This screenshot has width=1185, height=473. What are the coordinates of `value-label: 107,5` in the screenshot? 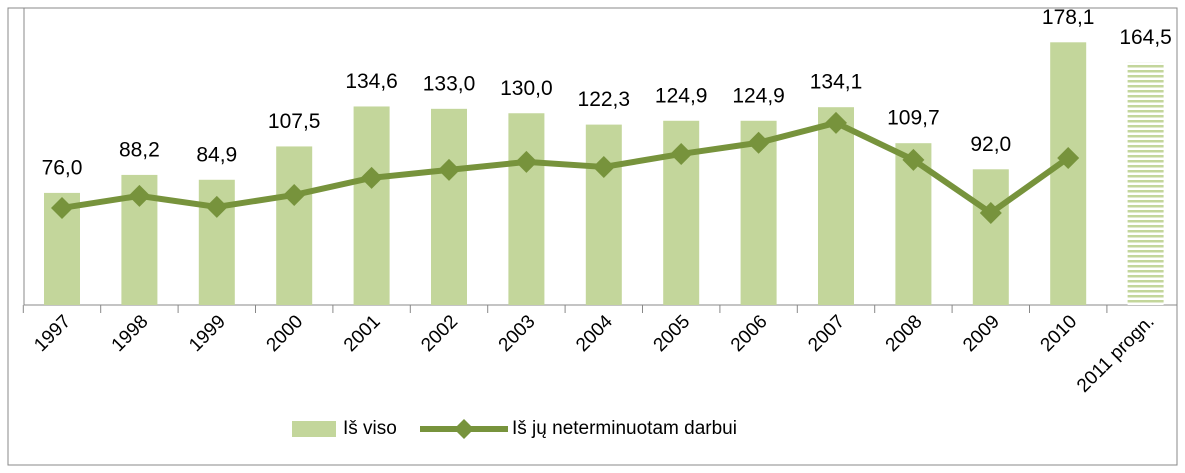 It's located at (294, 121).